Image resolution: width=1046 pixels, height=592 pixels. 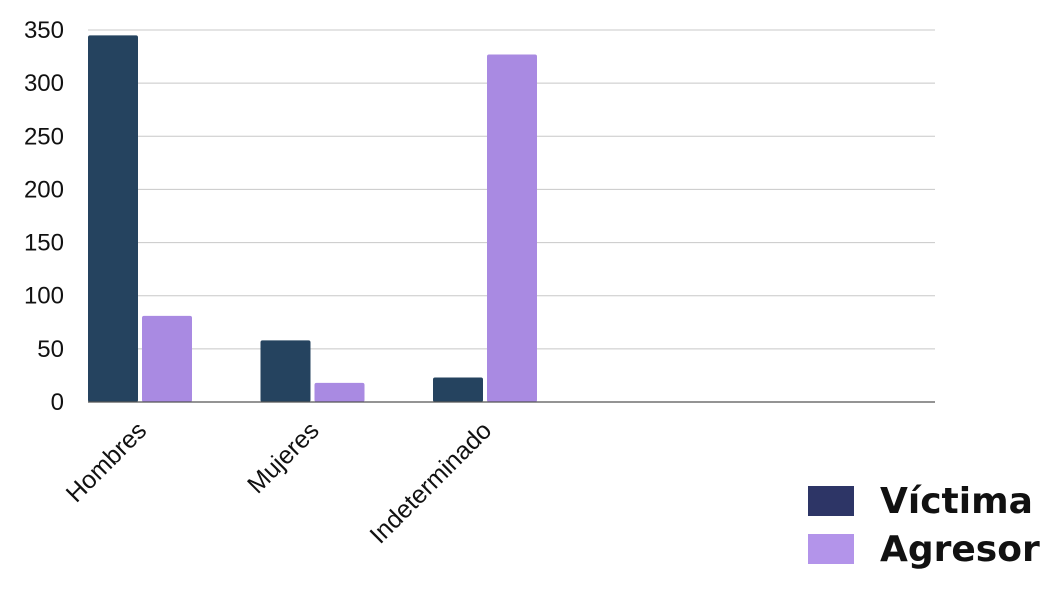 What do you see at coordinates (956, 501) in the screenshot?
I see `legend-label: Víctima` at bounding box center [956, 501].